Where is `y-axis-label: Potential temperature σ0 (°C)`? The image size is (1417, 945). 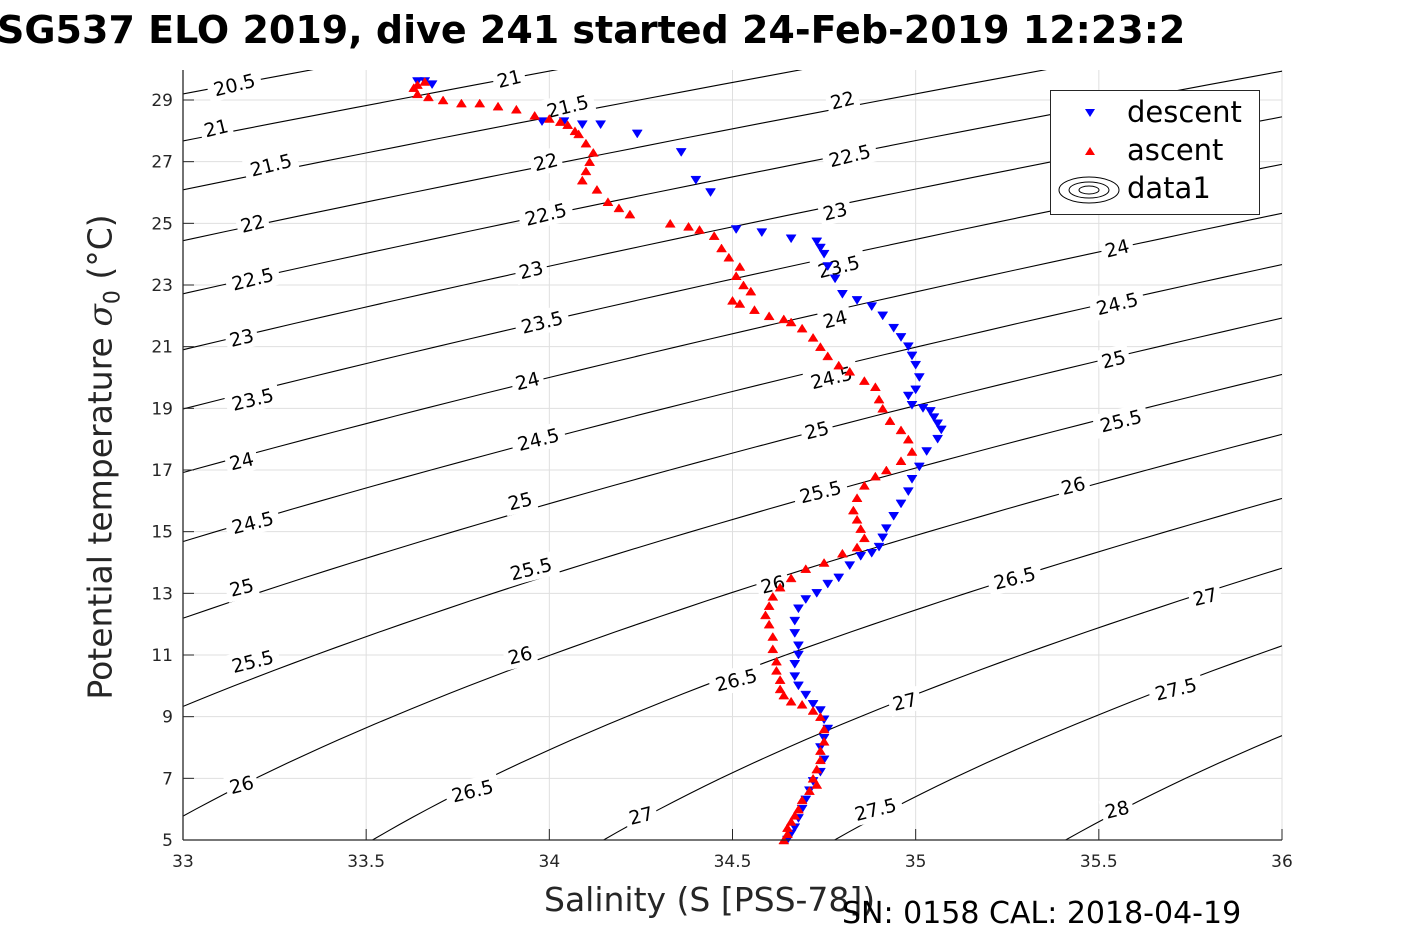
y-axis-label: Potential temperature σ0 (°C) is located at coordinates (103, 457).